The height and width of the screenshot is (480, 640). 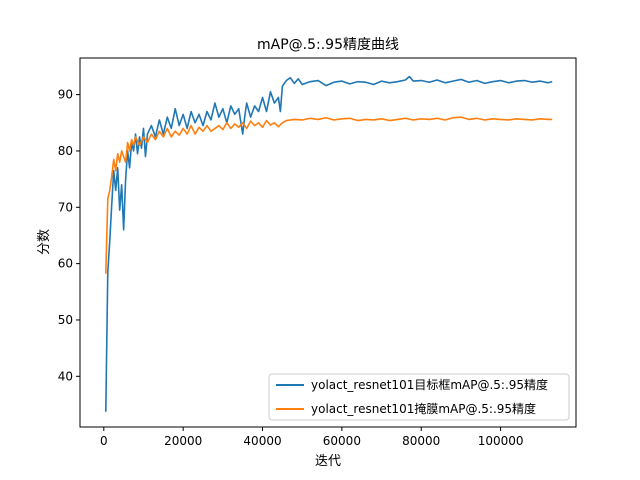 I want to click on y-axis-ticks: 40 50 60 70 80 90, so click(x=69, y=235).